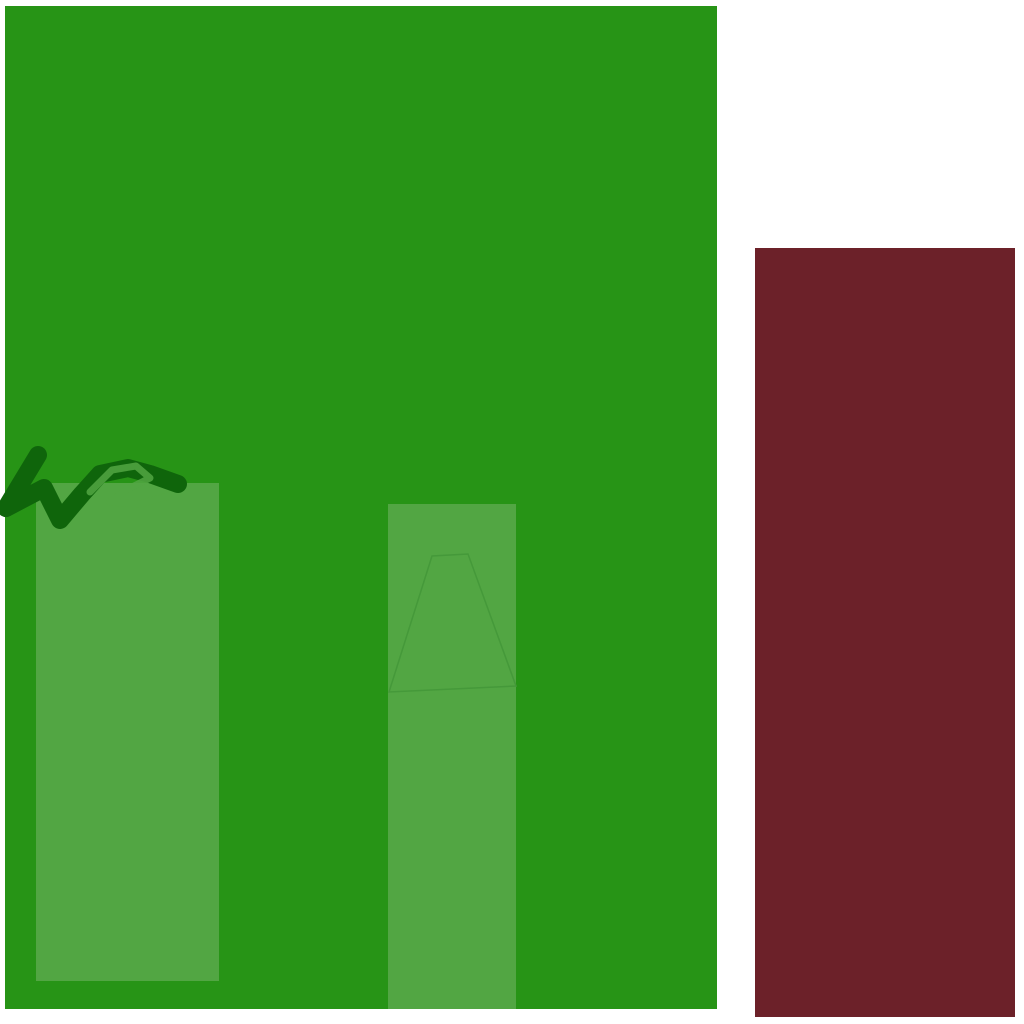 The height and width of the screenshot is (1024, 1024). I want to click on inner-rectangle-left, so click(127, 732).